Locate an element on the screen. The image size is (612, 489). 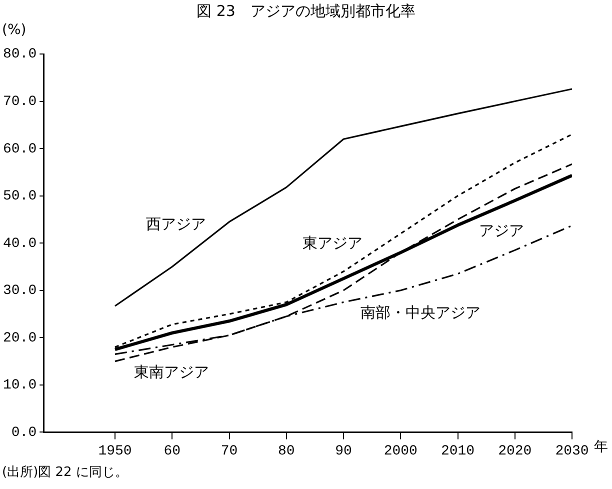
y-tick-label: 50.0 is located at coordinates (19, 196).